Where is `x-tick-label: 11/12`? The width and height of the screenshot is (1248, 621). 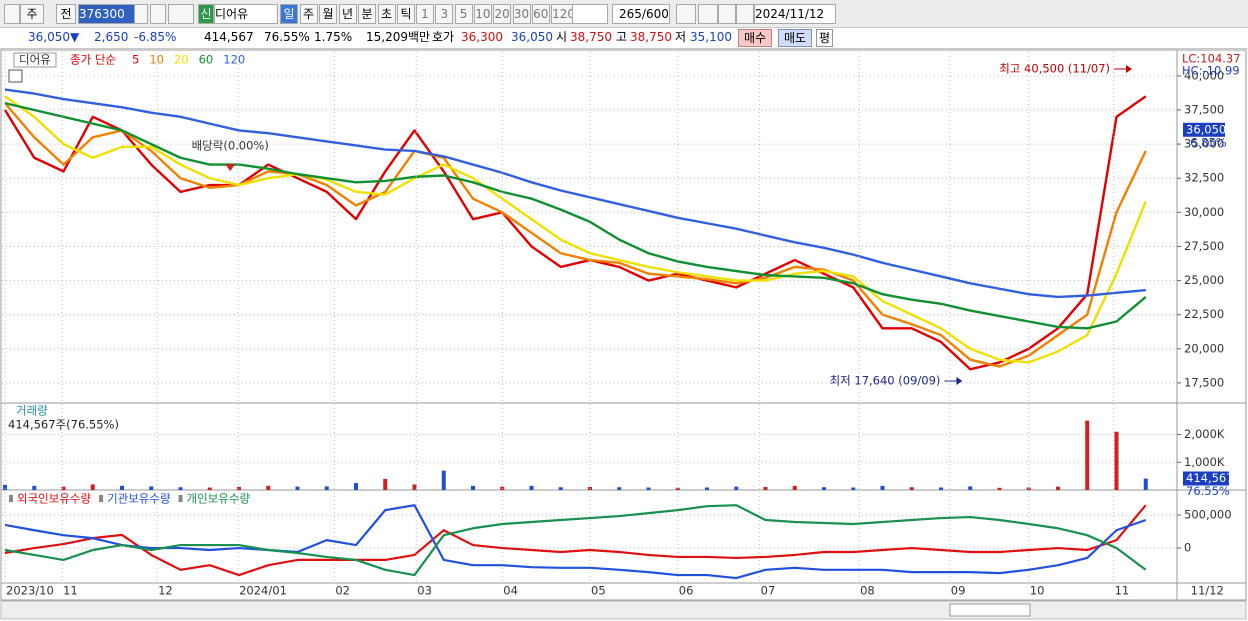 x-tick-label: 11/12 is located at coordinates (1207, 591).